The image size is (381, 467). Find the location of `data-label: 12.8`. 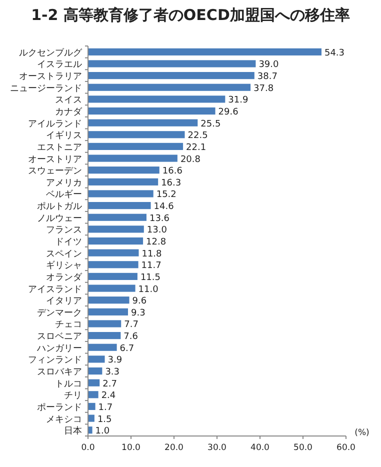

data-label: 12.8 is located at coordinates (156, 243).